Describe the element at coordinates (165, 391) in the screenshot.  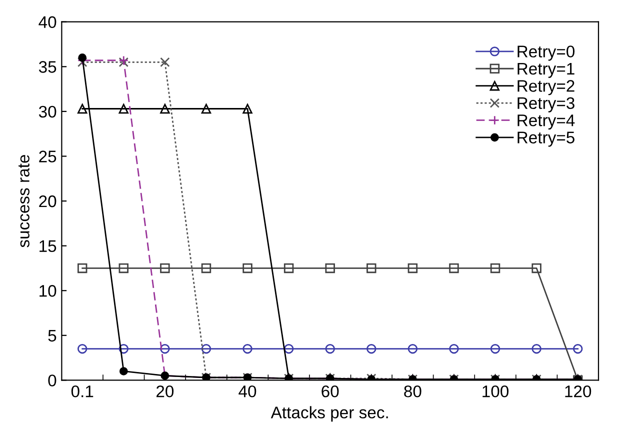
I see `x-tick-label: 20` at that location.